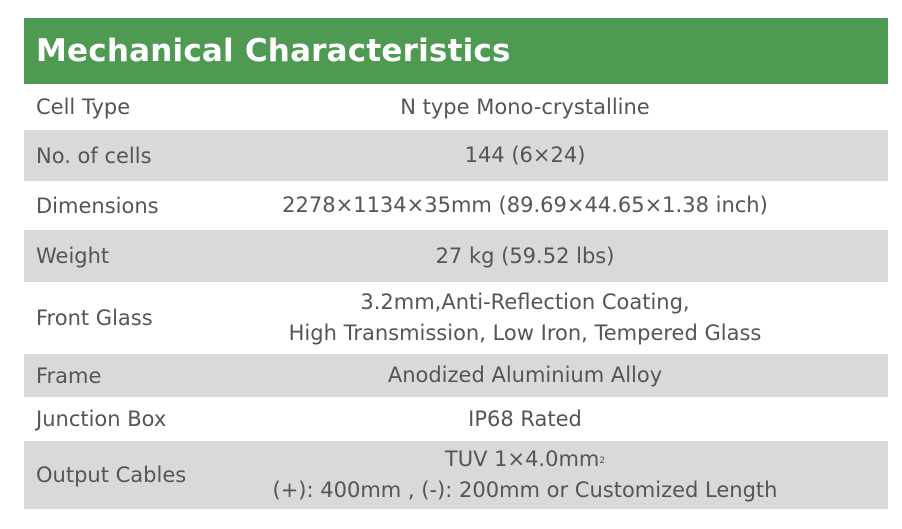 This screenshot has width=902, height=529. What do you see at coordinates (111, 475) in the screenshot?
I see `row-label: Output Cables` at bounding box center [111, 475].